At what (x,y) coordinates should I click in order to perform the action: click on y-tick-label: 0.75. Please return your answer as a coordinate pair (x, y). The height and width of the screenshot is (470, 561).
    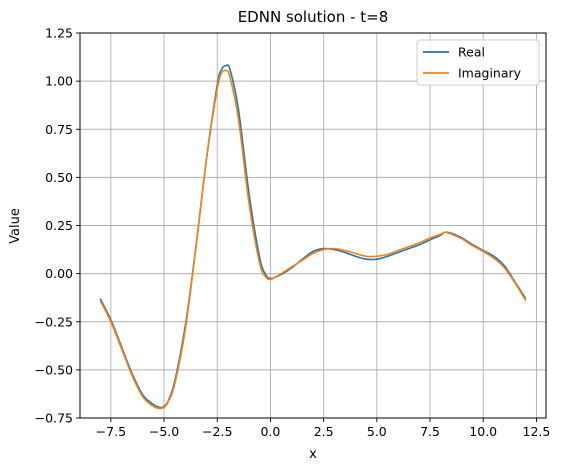
    Looking at the image, I should click on (59, 129).